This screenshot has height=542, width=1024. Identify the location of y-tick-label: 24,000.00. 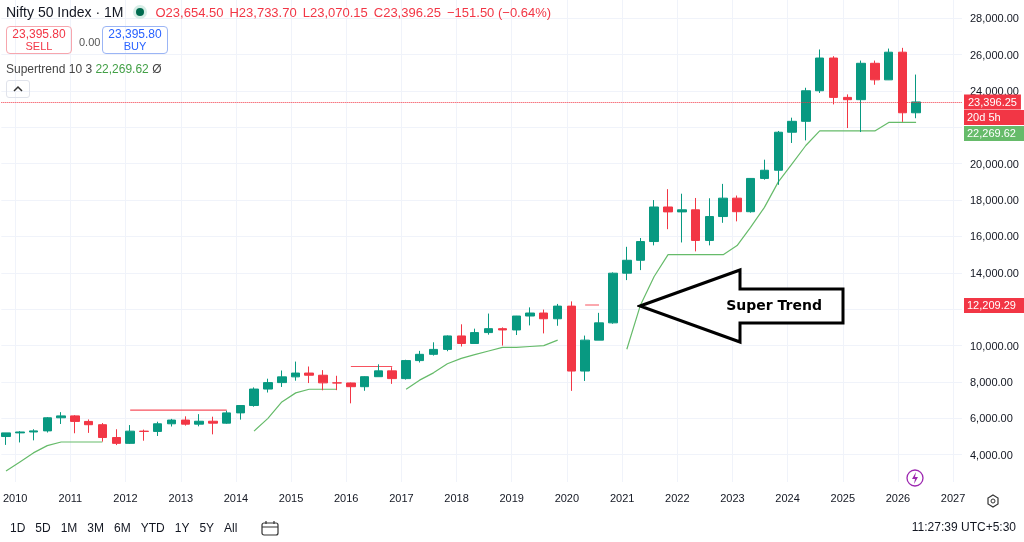
(994, 90).